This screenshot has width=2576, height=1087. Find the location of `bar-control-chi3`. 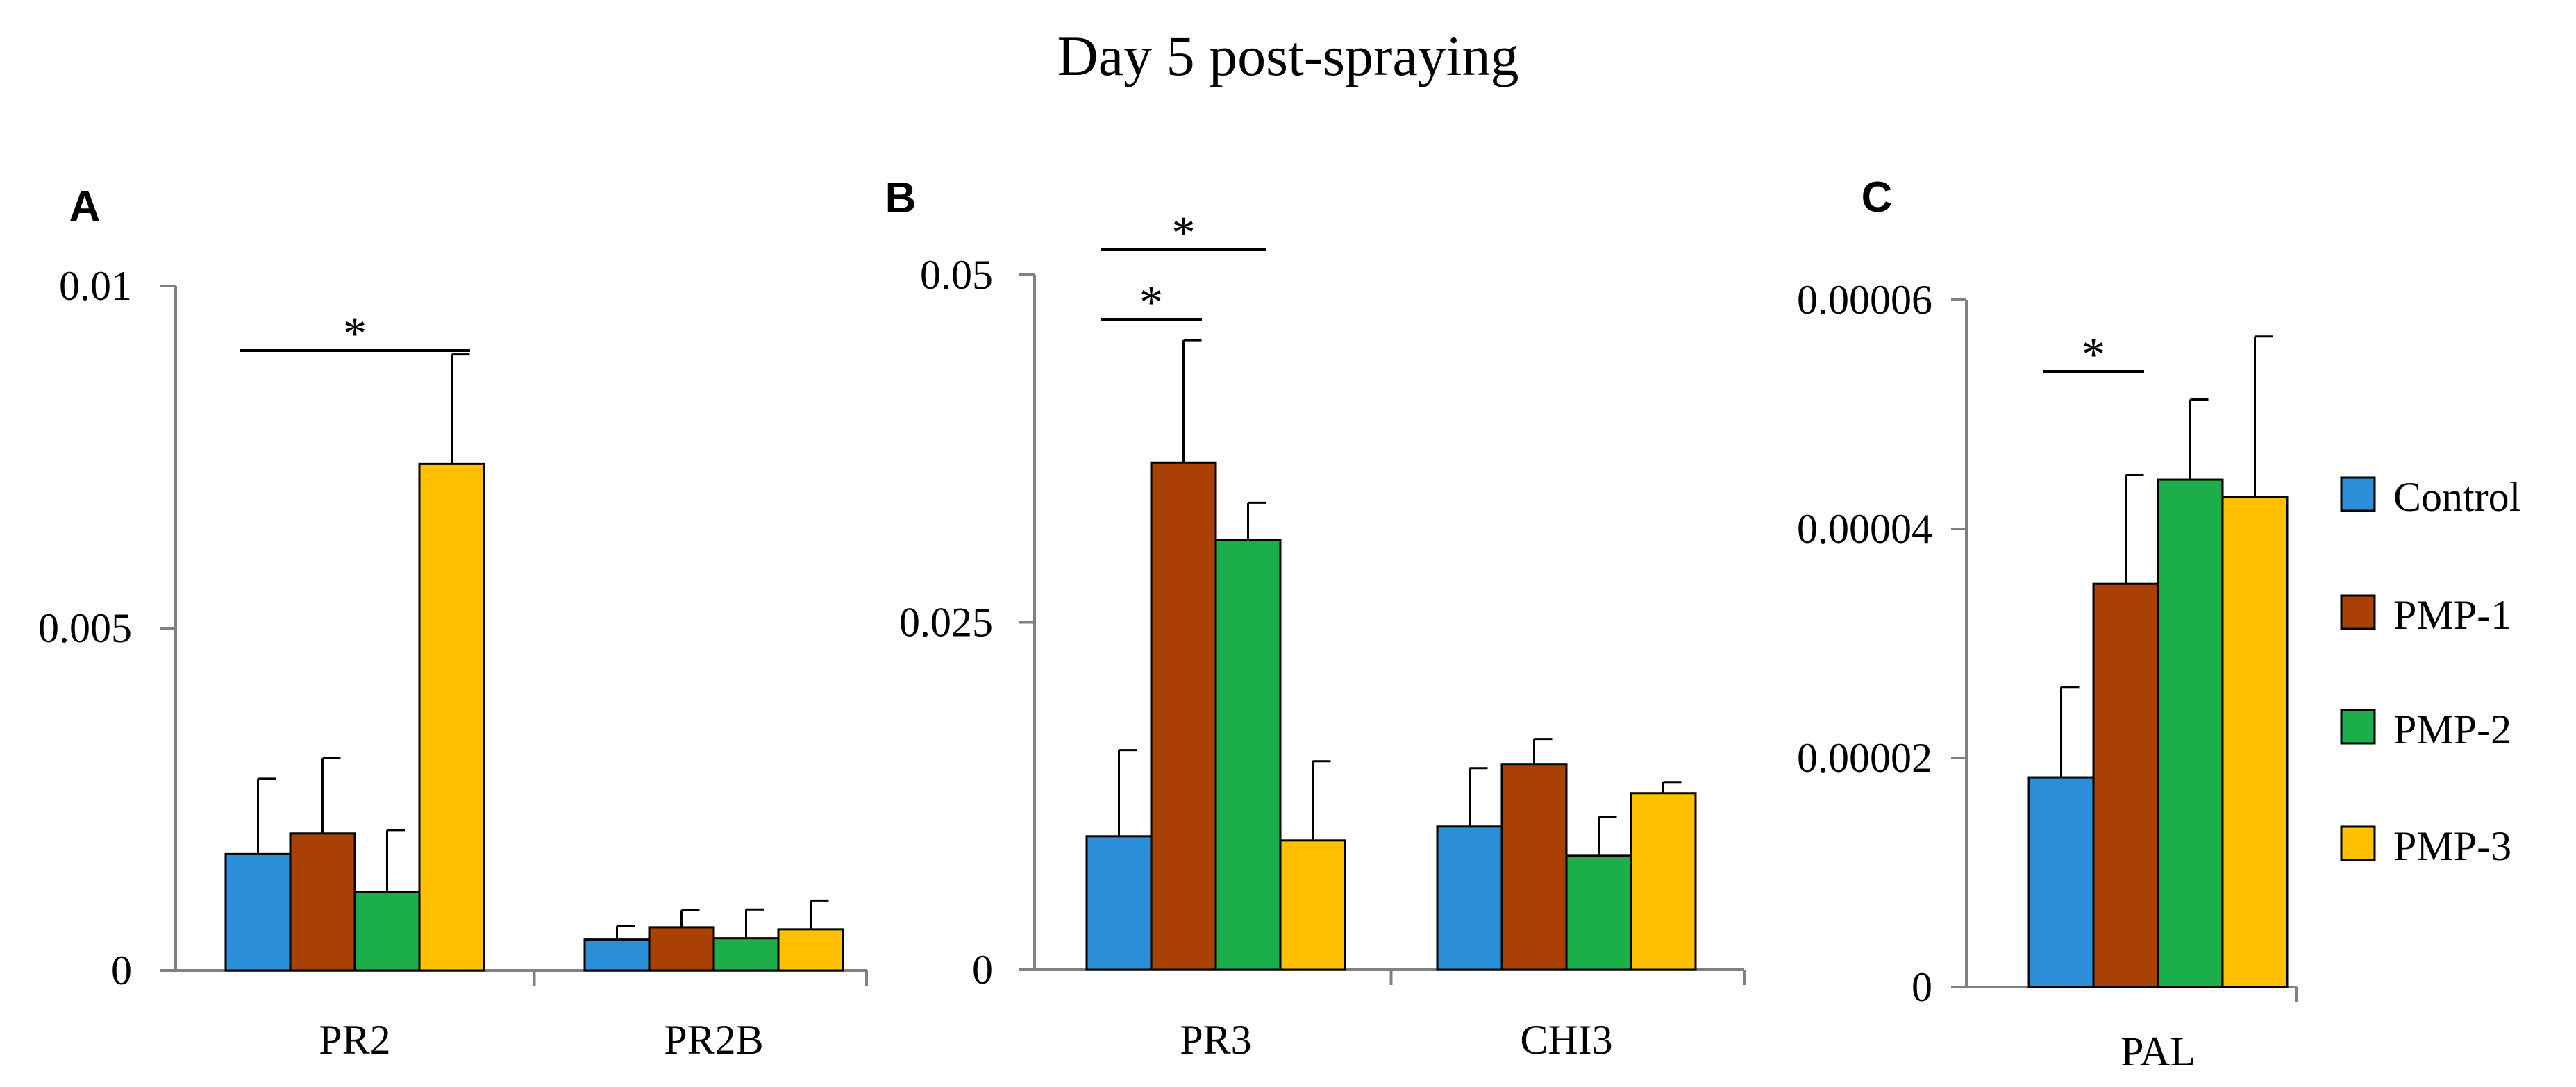

bar-control-chi3 is located at coordinates (1469, 898).